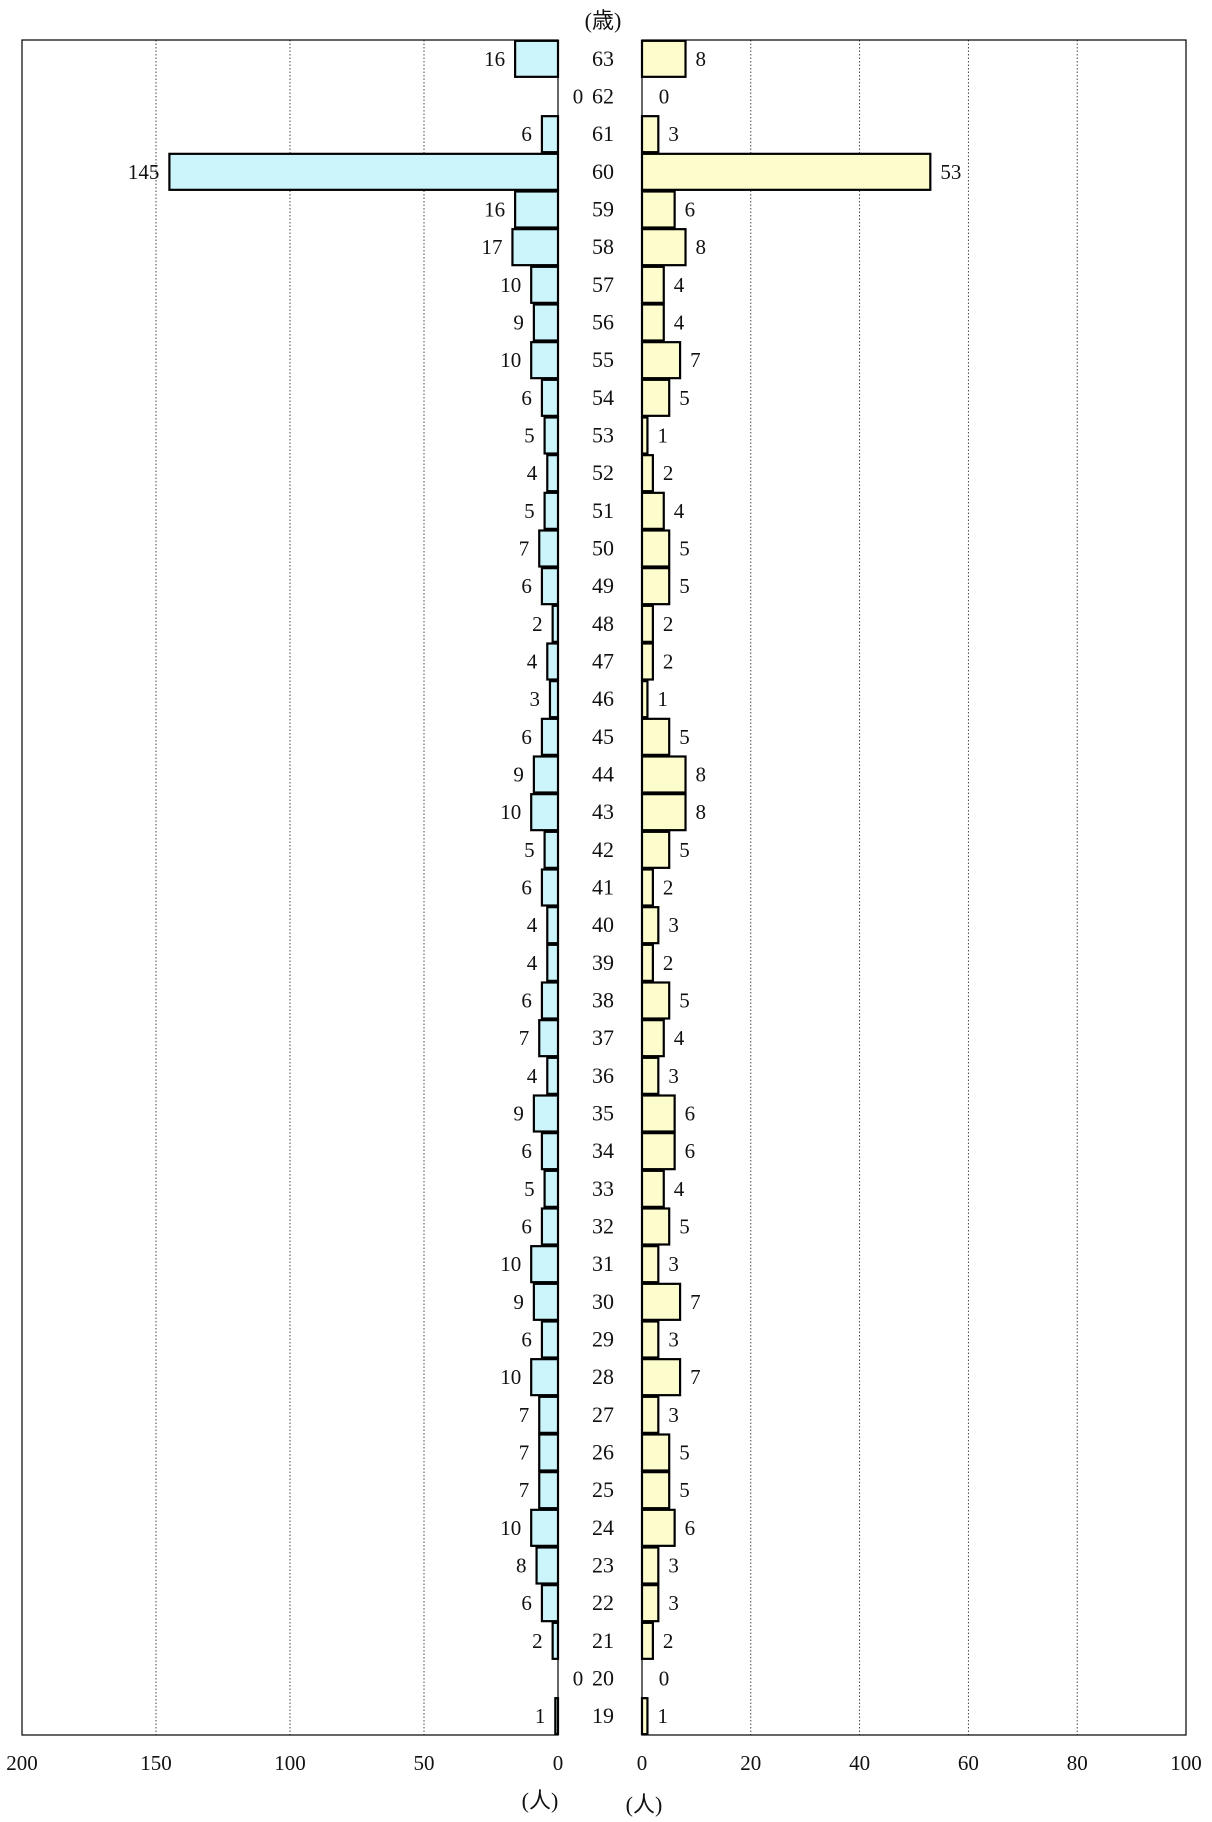 The height and width of the screenshot is (1822, 1212). What do you see at coordinates (524, 1415) in the screenshot?
I see `left-bar-value-label: 7` at bounding box center [524, 1415].